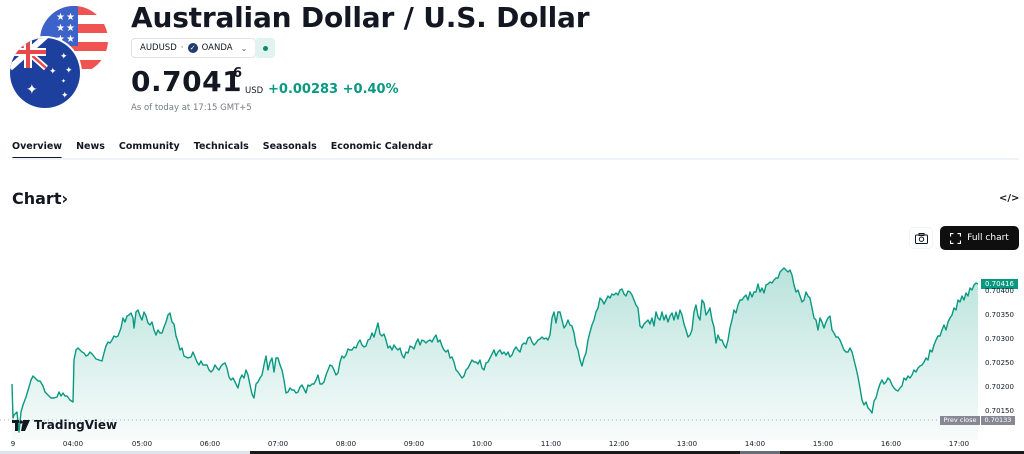 This screenshot has height=454, width=1024. Describe the element at coordinates (988, 238) in the screenshot. I see `full-chart-label: Full chart` at that location.